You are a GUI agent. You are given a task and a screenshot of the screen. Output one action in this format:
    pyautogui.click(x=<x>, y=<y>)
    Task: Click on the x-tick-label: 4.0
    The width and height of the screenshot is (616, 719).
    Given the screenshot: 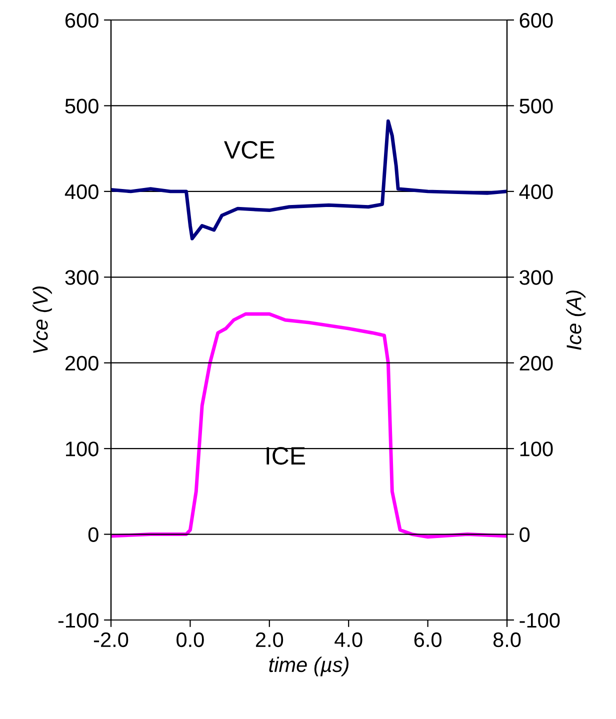 What is the action you would take?
    pyautogui.click(x=348, y=640)
    